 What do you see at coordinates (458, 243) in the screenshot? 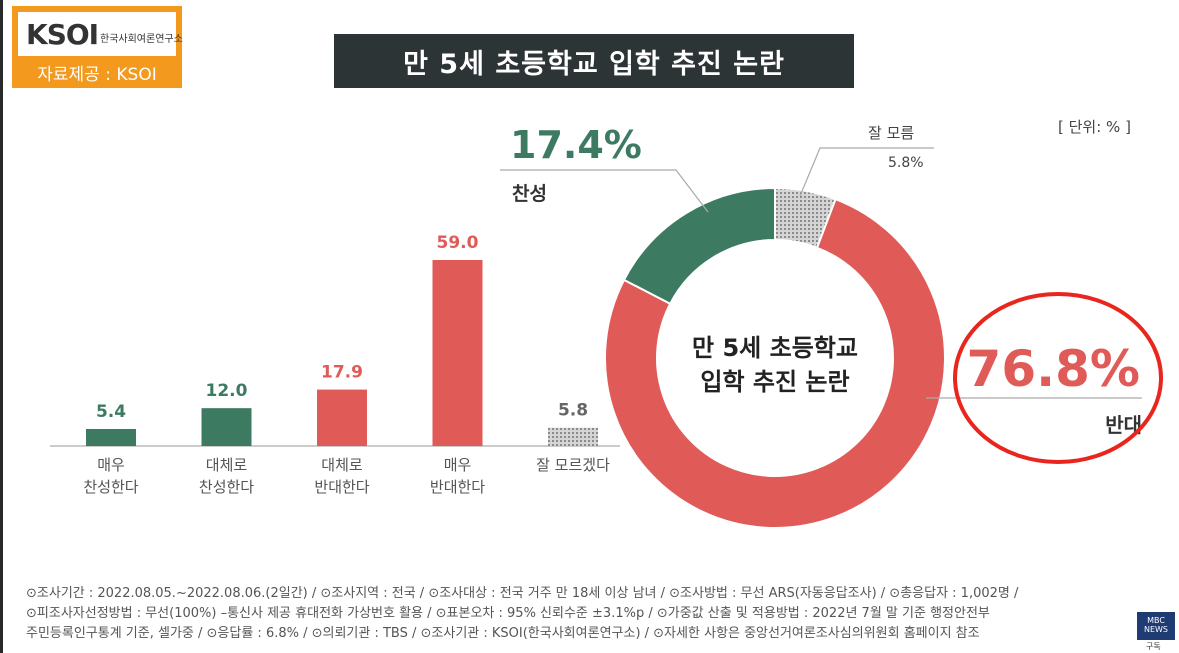
I see `bar-value-label: 59.0` at bounding box center [458, 243].